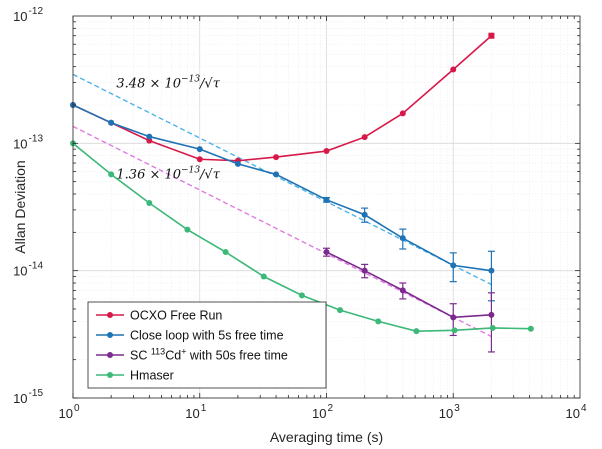 Image resolution: width=602 pixels, height=449 pixels. I want to click on y-axis-label: Allan Deviation, so click(20, 206).